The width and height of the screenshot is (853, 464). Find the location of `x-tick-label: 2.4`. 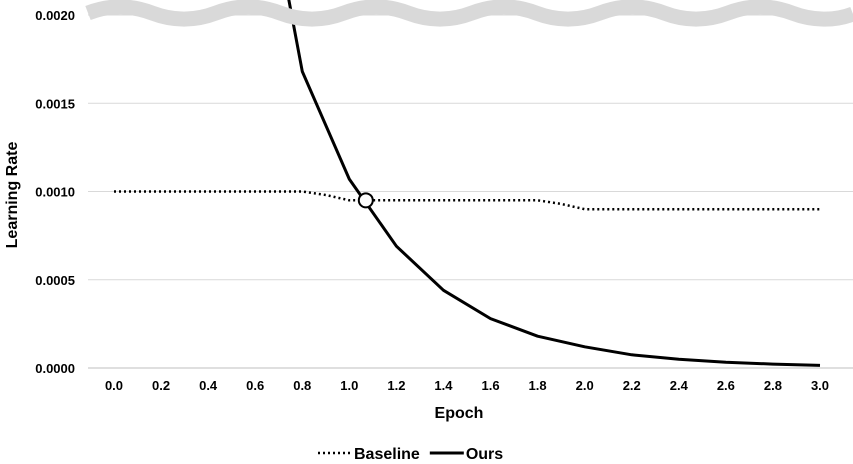

x-tick-label: 2.4 is located at coordinates (679, 385).